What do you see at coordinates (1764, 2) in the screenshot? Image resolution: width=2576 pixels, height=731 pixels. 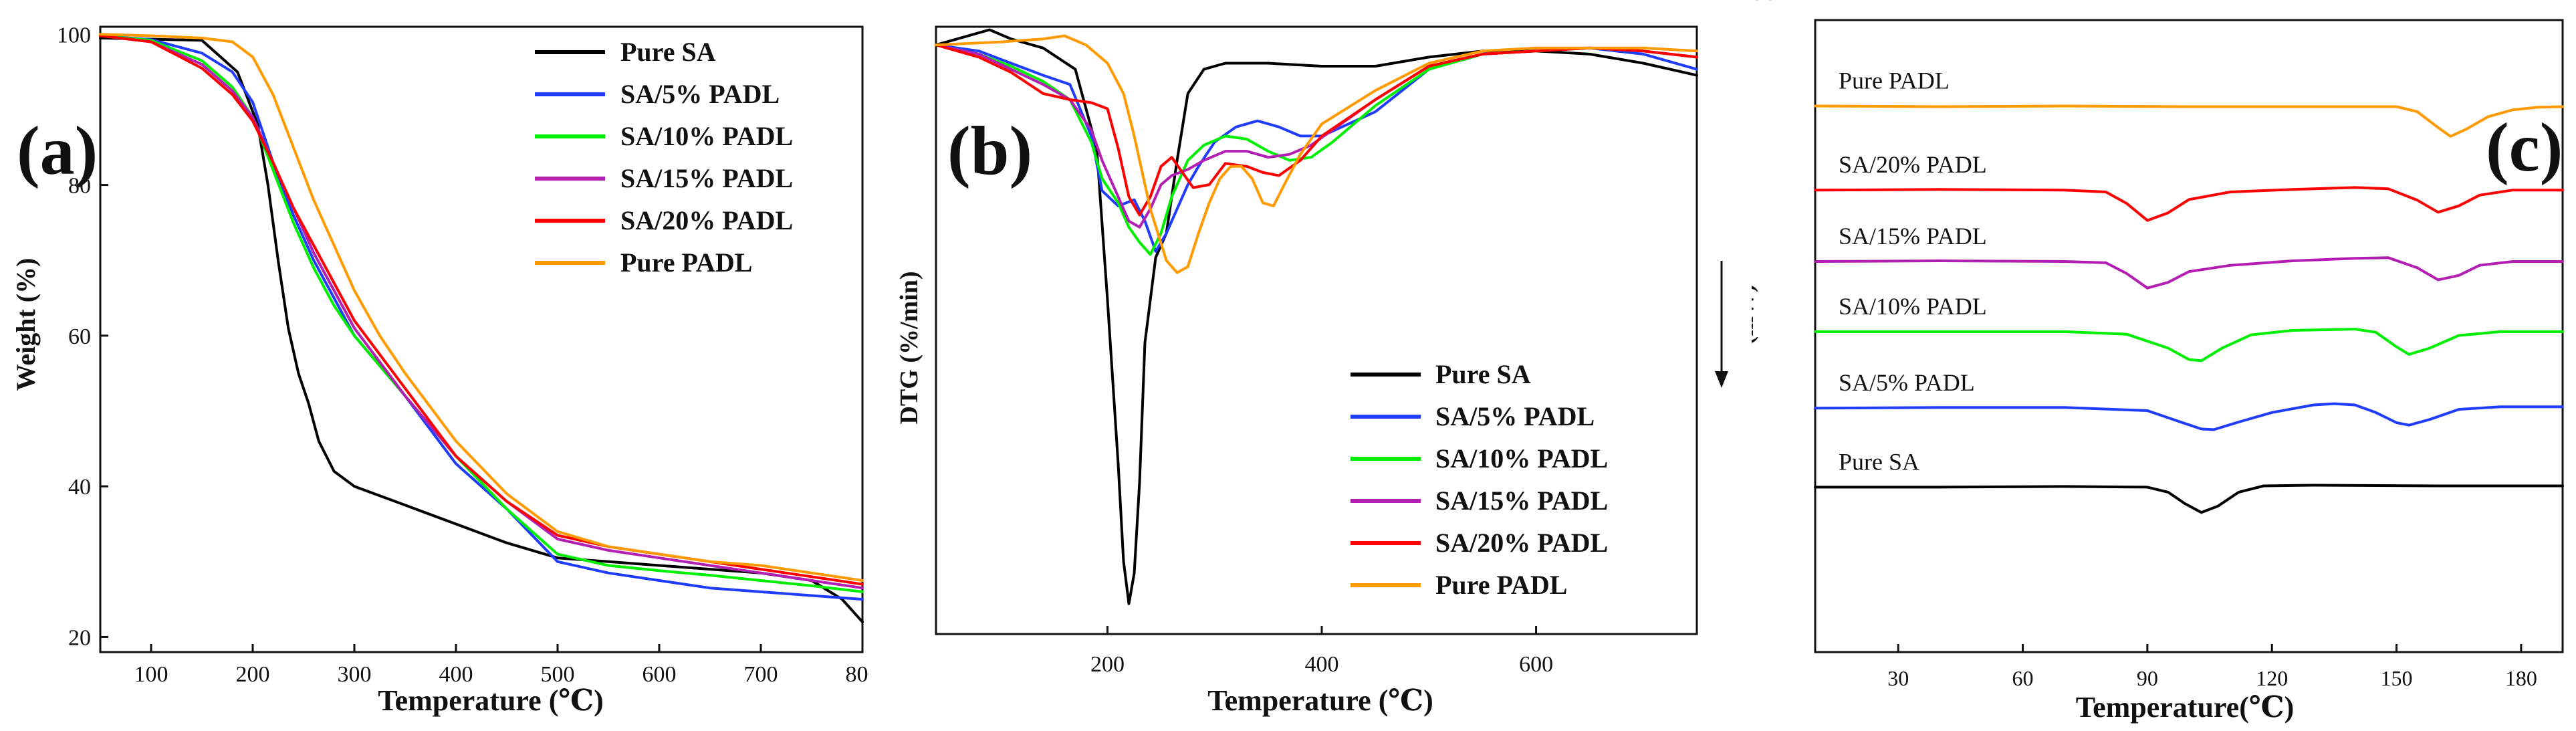 I see `chart-c-endo-label: endo` at bounding box center [1764, 2].